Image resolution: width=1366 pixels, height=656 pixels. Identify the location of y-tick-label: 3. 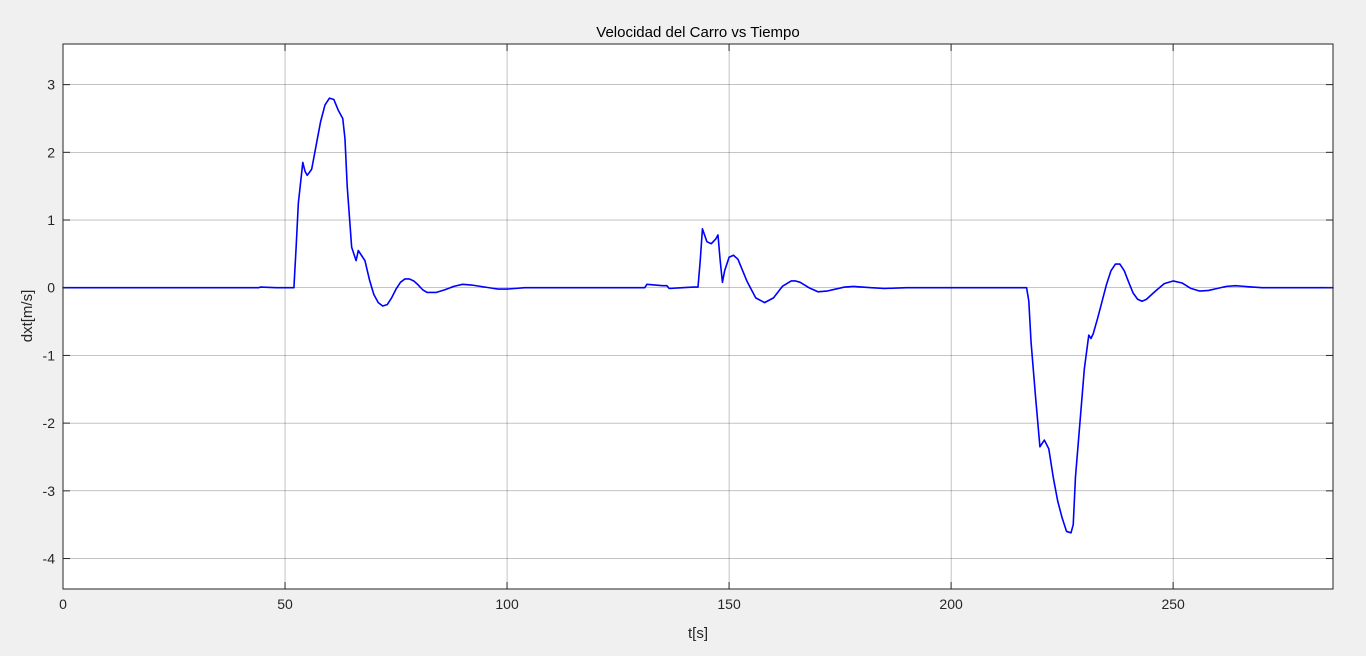
(51, 85).